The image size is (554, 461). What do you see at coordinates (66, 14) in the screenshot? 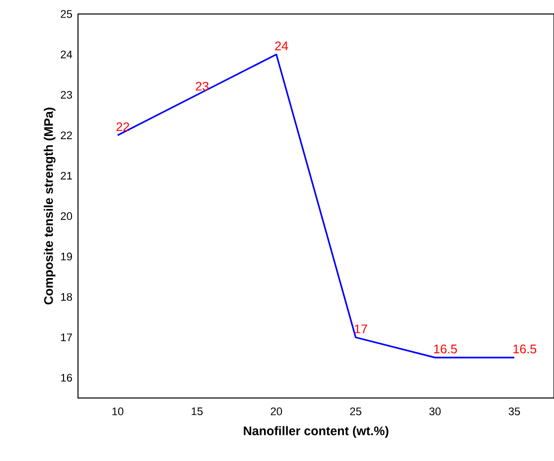
I see `y-tick-label: 25` at bounding box center [66, 14].